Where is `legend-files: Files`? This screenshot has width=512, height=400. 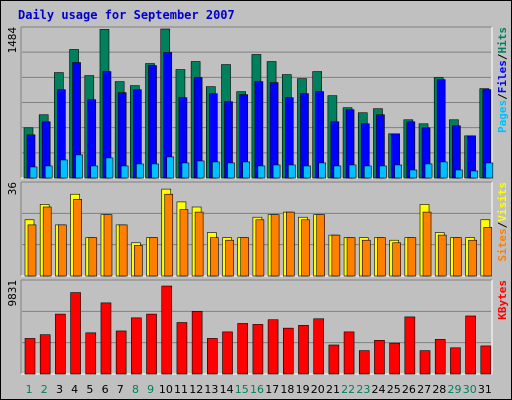
legend-files: Files is located at coordinates (502, 76).